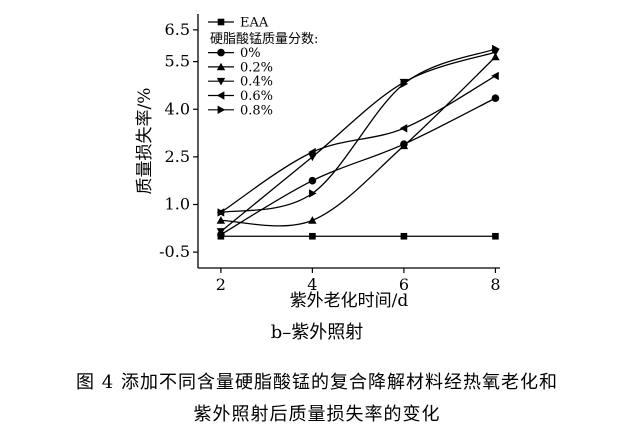 The height and width of the screenshot is (435, 634). I want to click on x-tick-label: 4, so click(312, 284).